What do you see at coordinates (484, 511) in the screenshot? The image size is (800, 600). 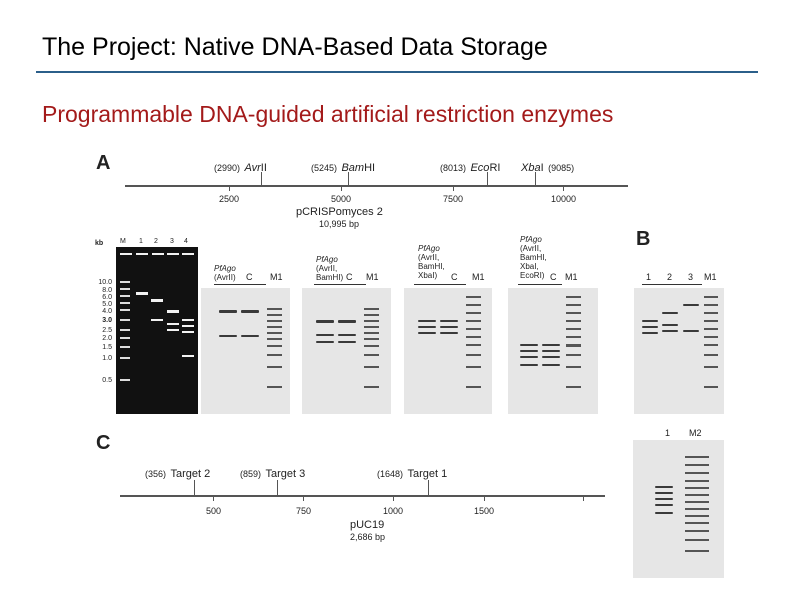 I see `scale-label: 1500` at bounding box center [484, 511].